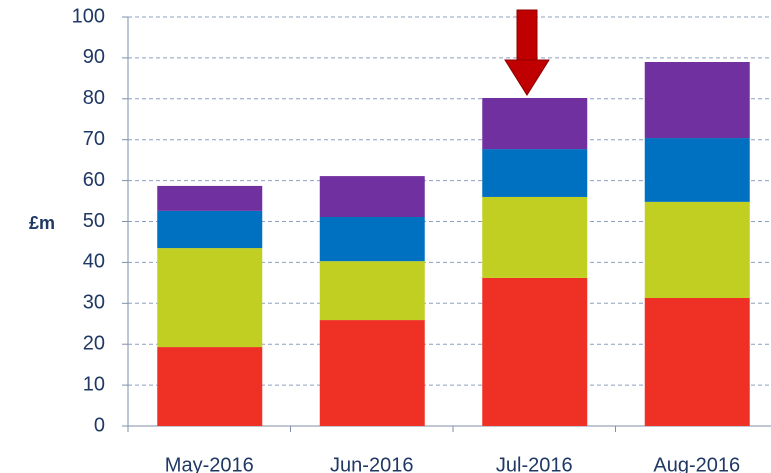 The height and width of the screenshot is (473, 771). What do you see at coordinates (371, 463) in the screenshot?
I see `x-tick-label: Jun-2016` at bounding box center [371, 463].